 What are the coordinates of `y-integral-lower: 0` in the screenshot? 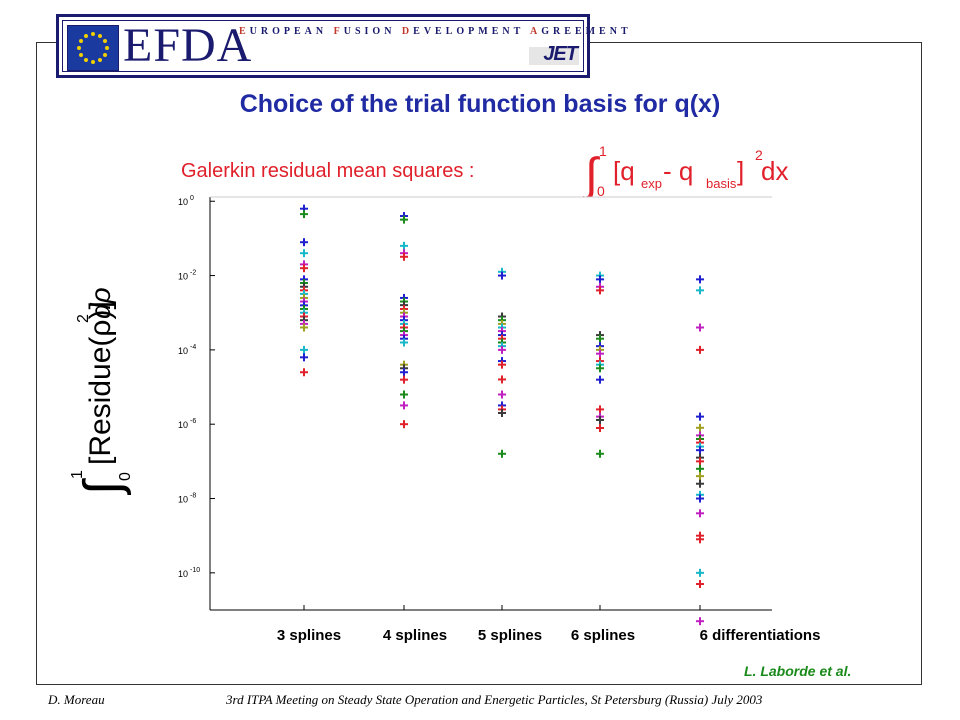 It's located at (125, 476).